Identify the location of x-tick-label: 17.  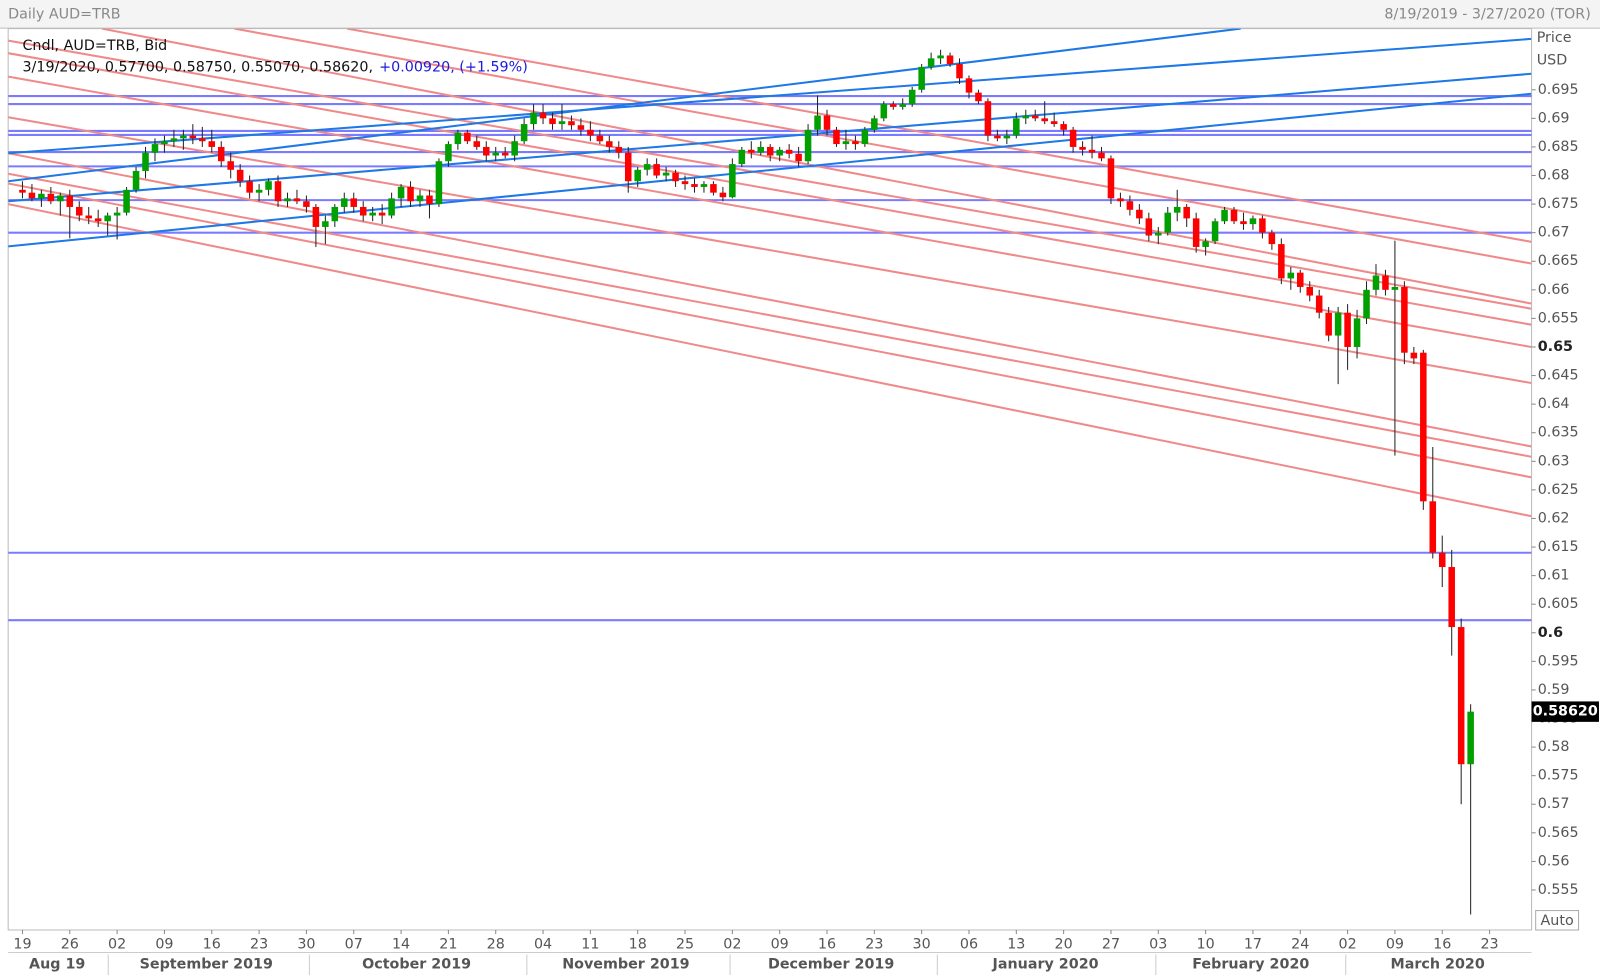
(1253, 944).